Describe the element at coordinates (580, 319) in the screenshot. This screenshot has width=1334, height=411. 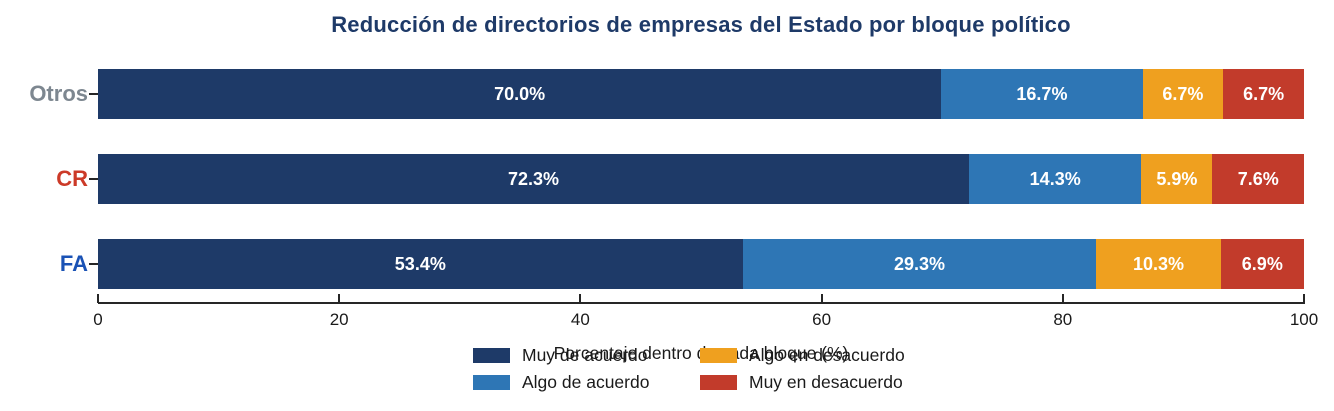
I see `x-tick-label: 40` at that location.